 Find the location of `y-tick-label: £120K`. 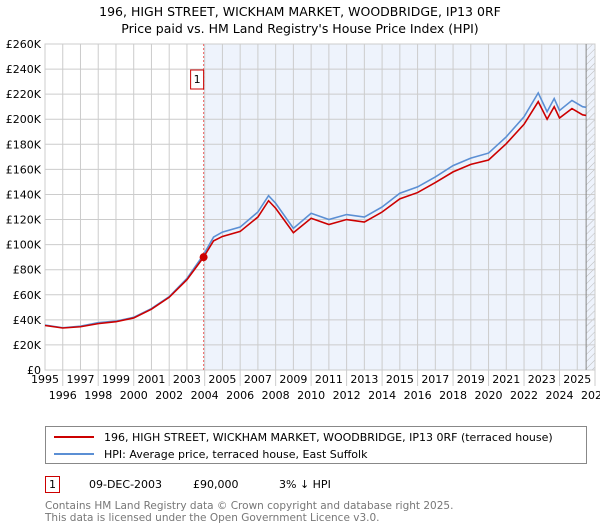

y-tick-label: £120K is located at coordinates (24, 220).